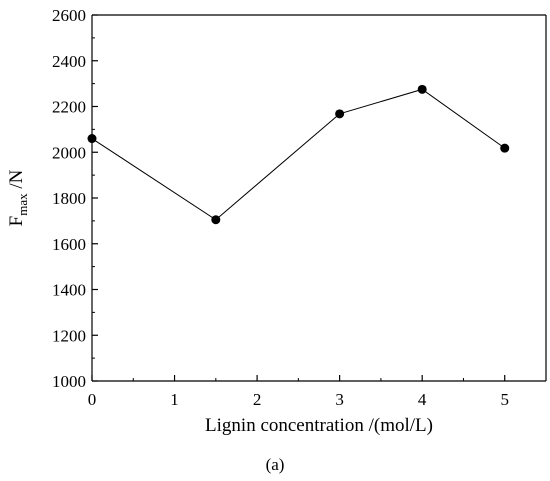 Image resolution: width=550 pixels, height=481 pixels. Describe the element at coordinates (69, 198) in the screenshot. I see `y-tick-label: 1800` at that location.